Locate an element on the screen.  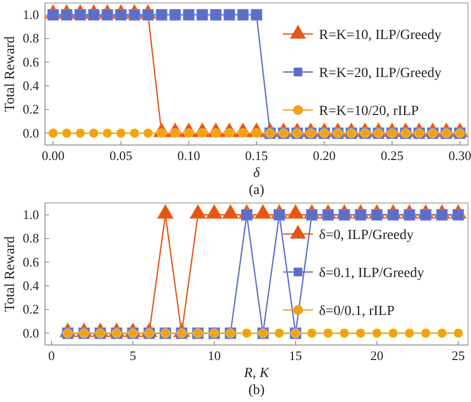
x-tick-label: 0 is located at coordinates (51, 356).